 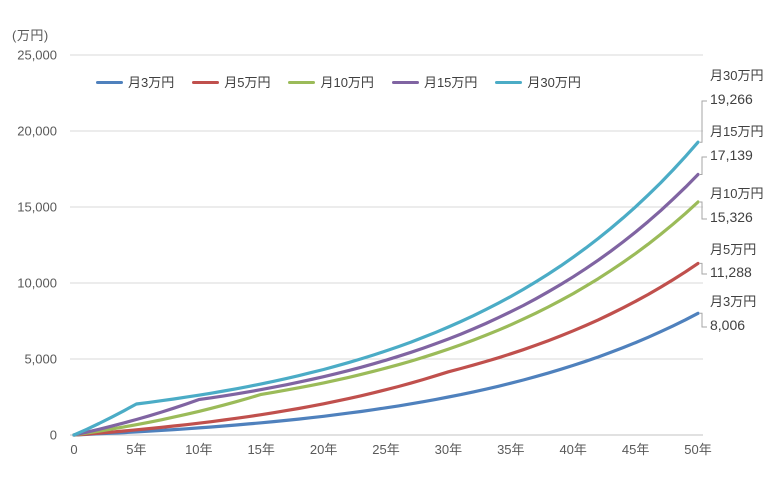 I want to click on x-axis-tick-label: 25年, so click(x=385, y=449).